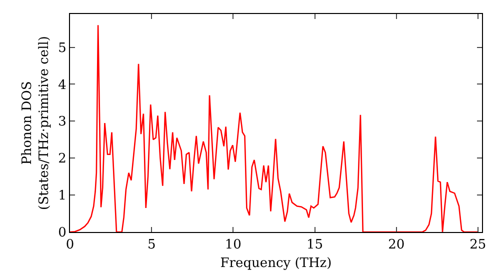 Image resolution: width=500 pixels, height=280 pixels. What do you see at coordinates (62, 48) in the screenshot?
I see `y-tick-label: 5` at bounding box center [62, 48].